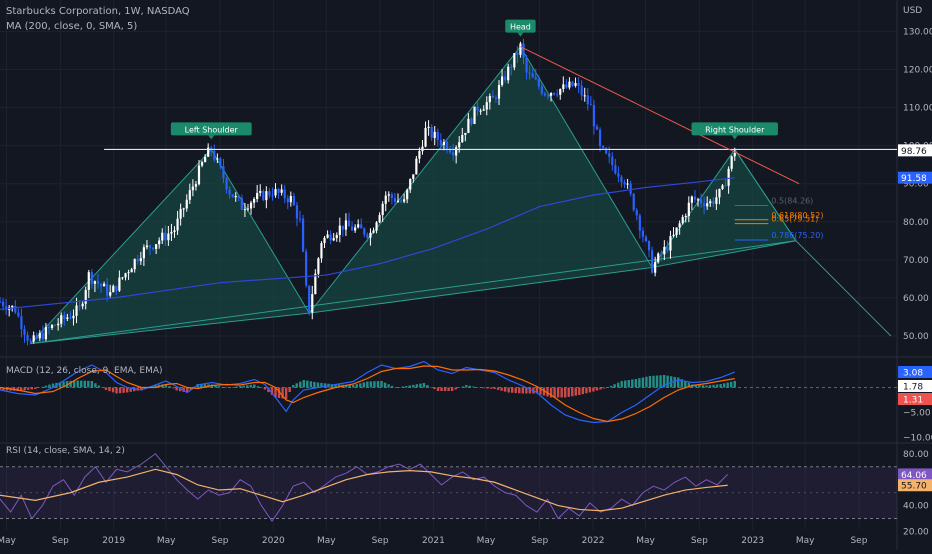 The image size is (932, 554). I want to click on symbol-title: Starbucks Corporation, 1W, NASDAQ, so click(98, 11).